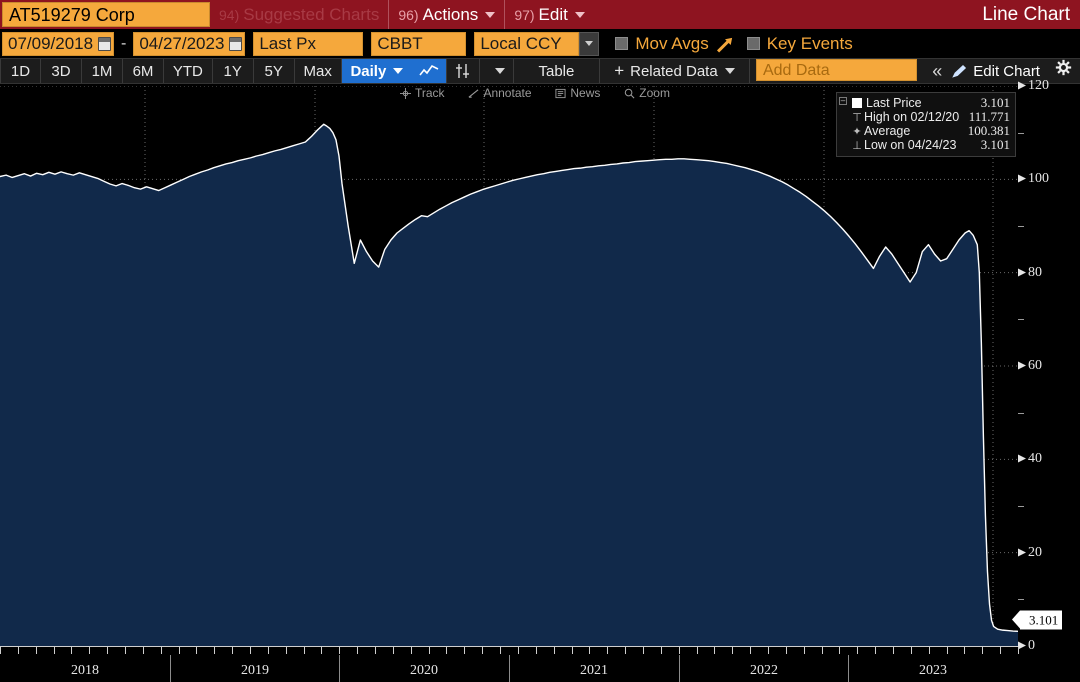  I want to click on edit-menu: 97) Edit, so click(549, 14).